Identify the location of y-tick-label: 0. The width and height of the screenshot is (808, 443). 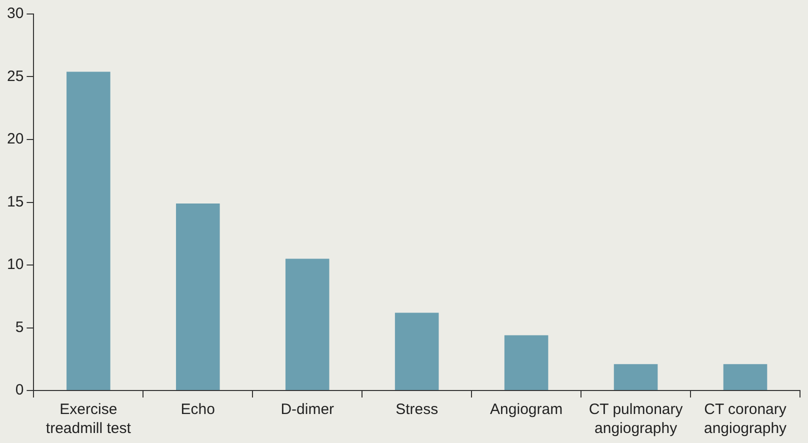
(19, 390).